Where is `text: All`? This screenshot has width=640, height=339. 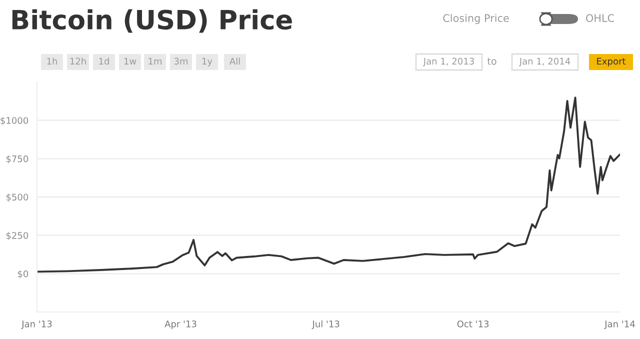 text: All is located at coordinates (234, 61).